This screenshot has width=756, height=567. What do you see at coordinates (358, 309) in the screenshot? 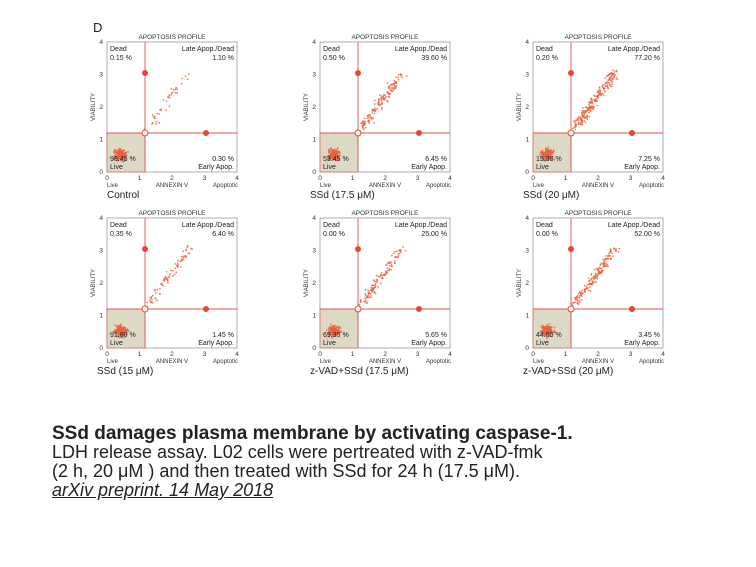
I see `gate-center-marker` at bounding box center [358, 309].